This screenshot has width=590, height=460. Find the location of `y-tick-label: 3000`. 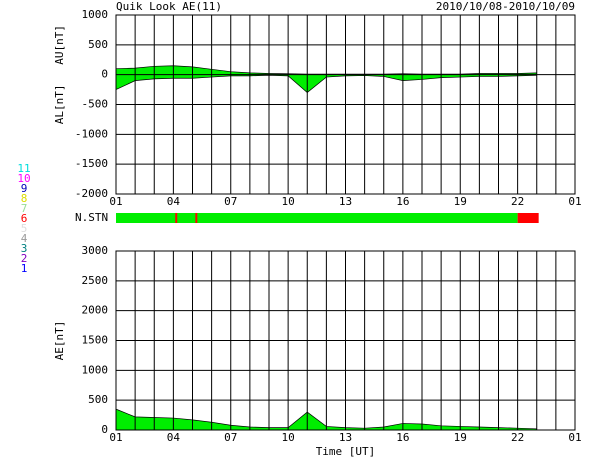

y-tick-label: 3000 is located at coordinates (95, 250).